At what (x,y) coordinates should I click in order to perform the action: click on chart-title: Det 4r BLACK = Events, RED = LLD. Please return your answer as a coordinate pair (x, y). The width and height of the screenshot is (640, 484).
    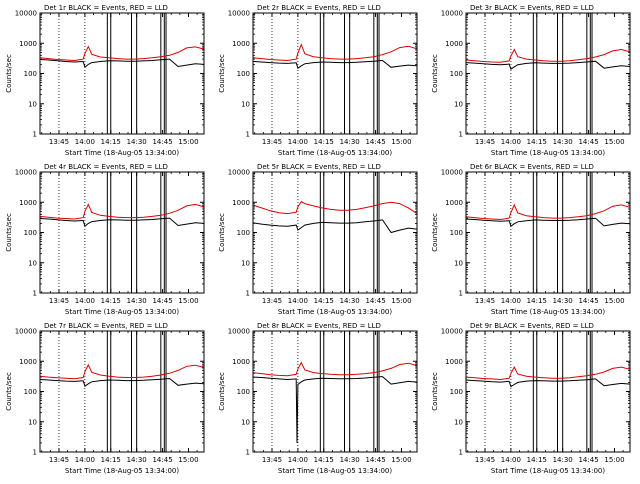
    Looking at the image, I should click on (106, 167).